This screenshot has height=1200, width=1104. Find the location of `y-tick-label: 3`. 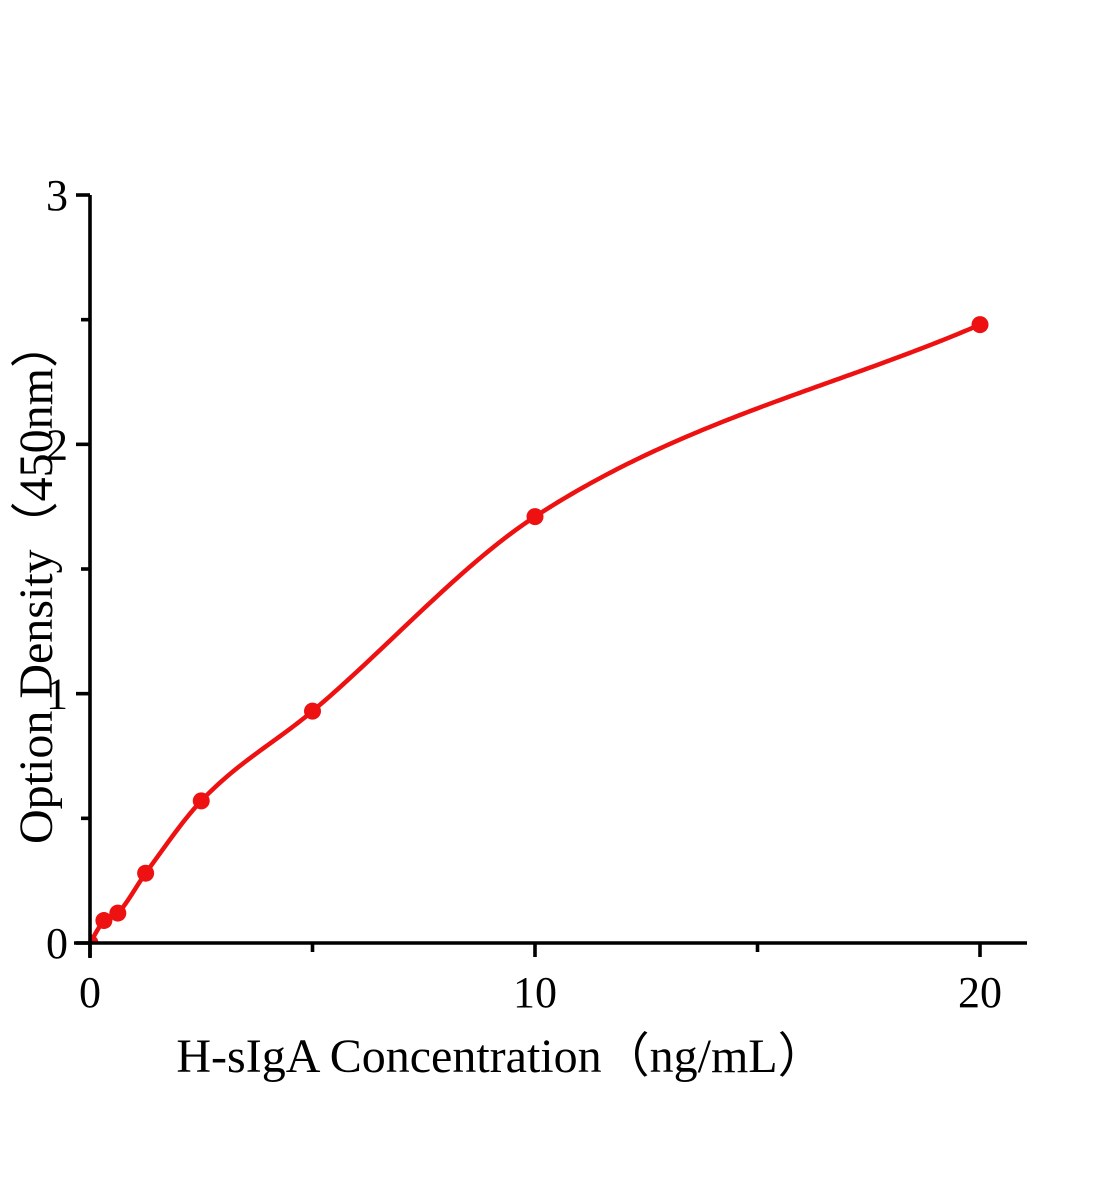

y-tick-label: 3 is located at coordinates (57, 195).